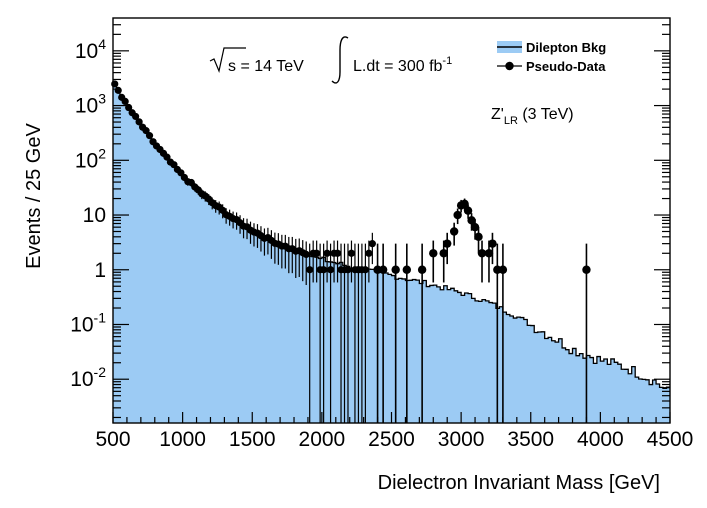 This screenshot has width=707, height=508. I want to click on legend-entry-bkg: Dilepton Bkg, so click(551, 47).